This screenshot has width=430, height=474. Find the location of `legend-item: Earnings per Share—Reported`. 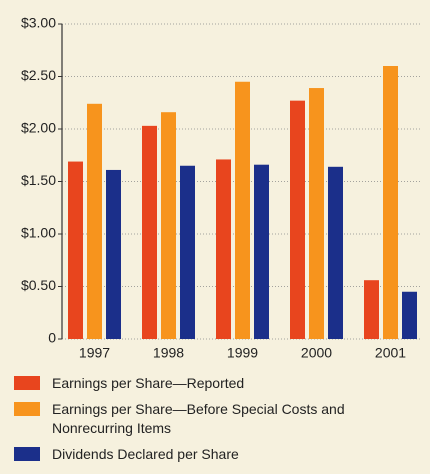

legend-item: Earnings per Share—Reported is located at coordinates (219, 383).